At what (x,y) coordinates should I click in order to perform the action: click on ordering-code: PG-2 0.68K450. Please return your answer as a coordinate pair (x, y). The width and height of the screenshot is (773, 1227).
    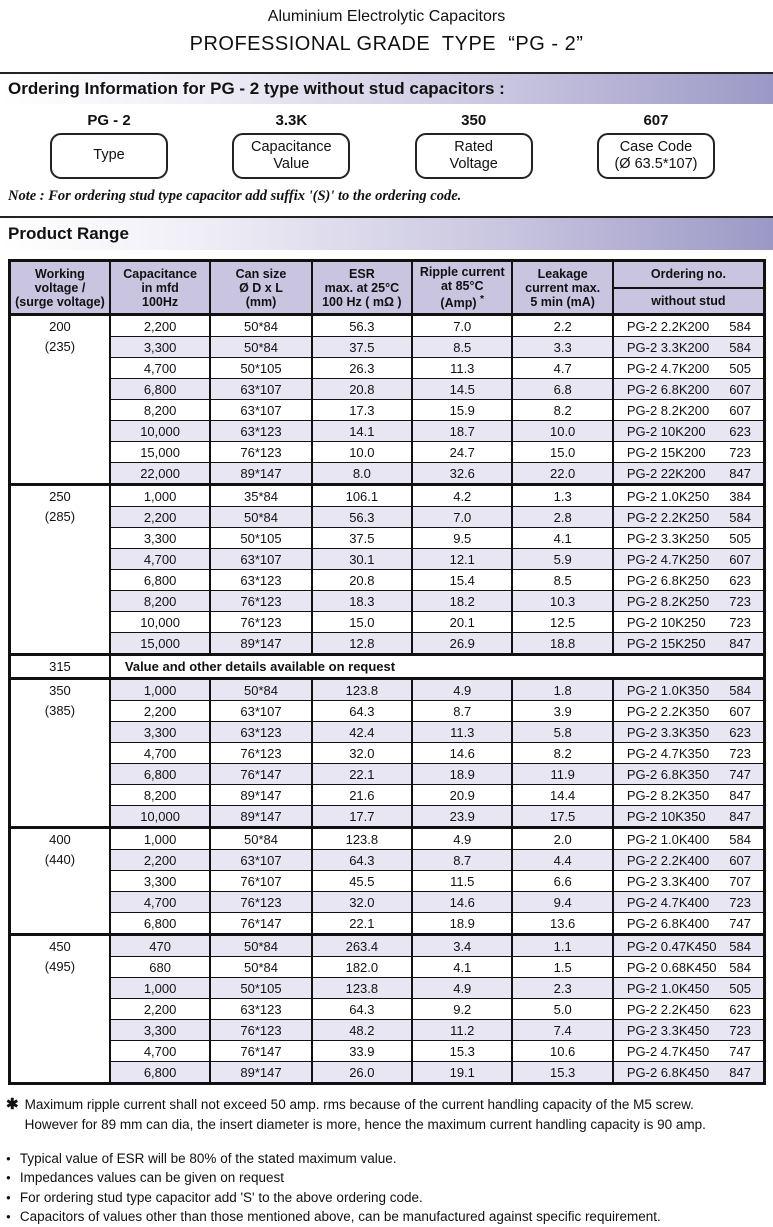
    Looking at the image, I should click on (671, 967).